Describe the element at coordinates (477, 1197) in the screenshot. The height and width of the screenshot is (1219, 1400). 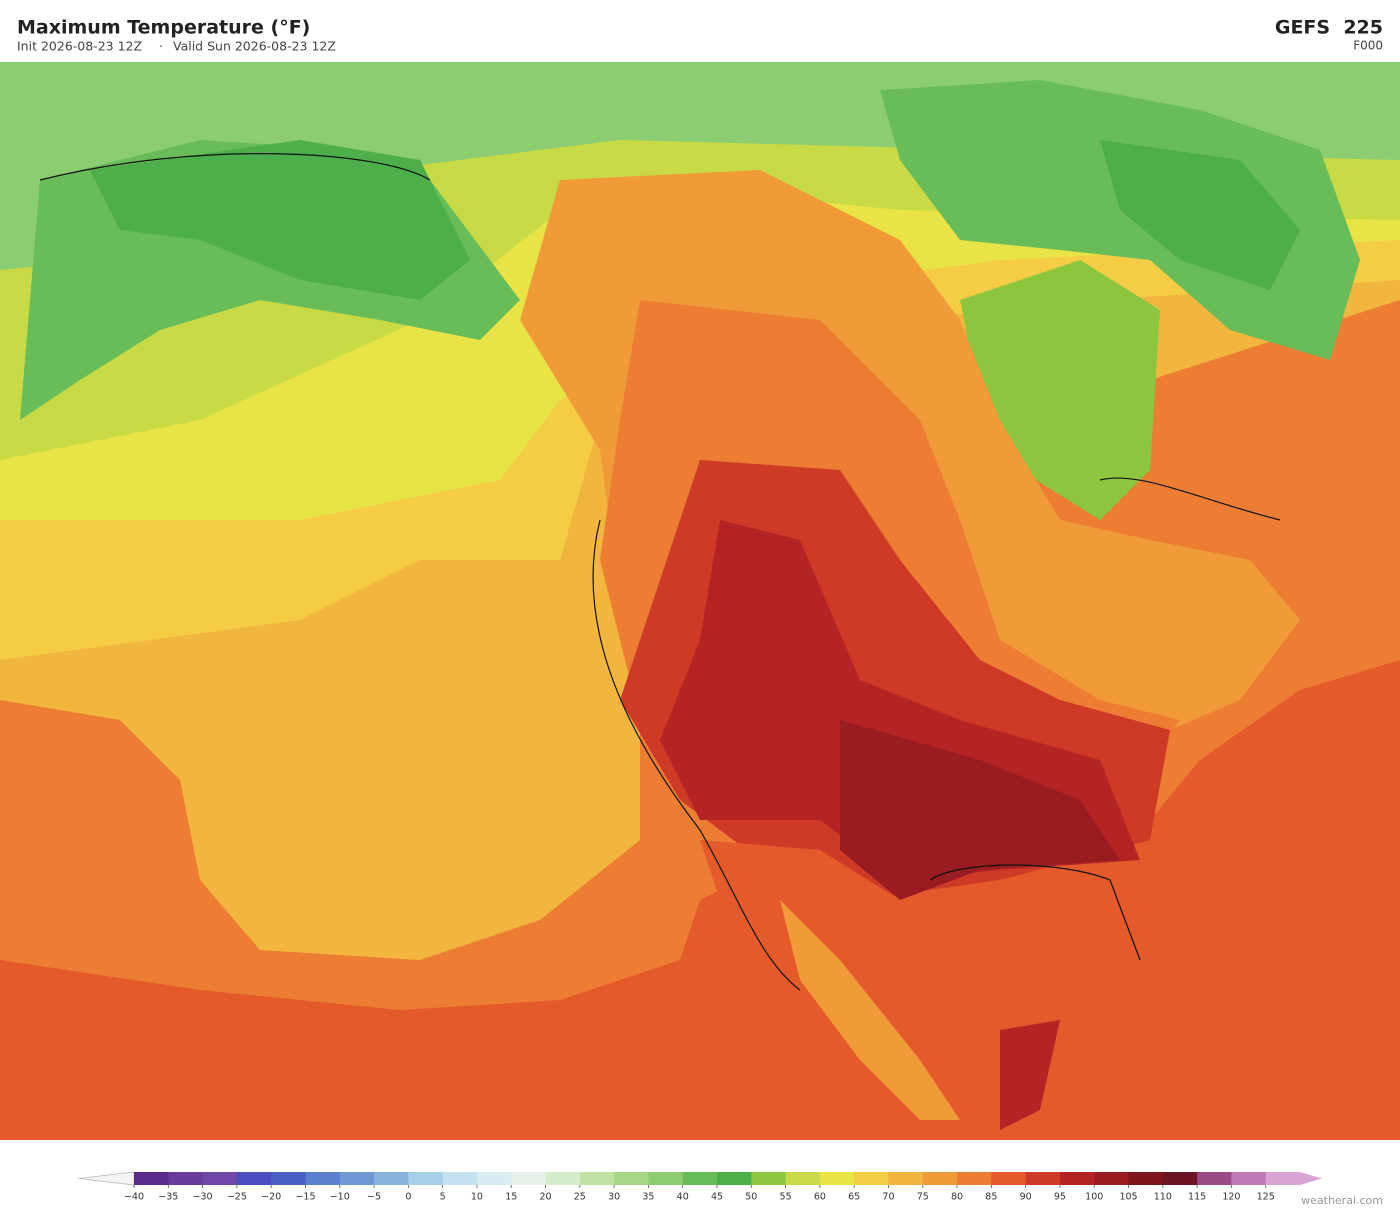
I see `colorbar-tick-label: 10` at that location.